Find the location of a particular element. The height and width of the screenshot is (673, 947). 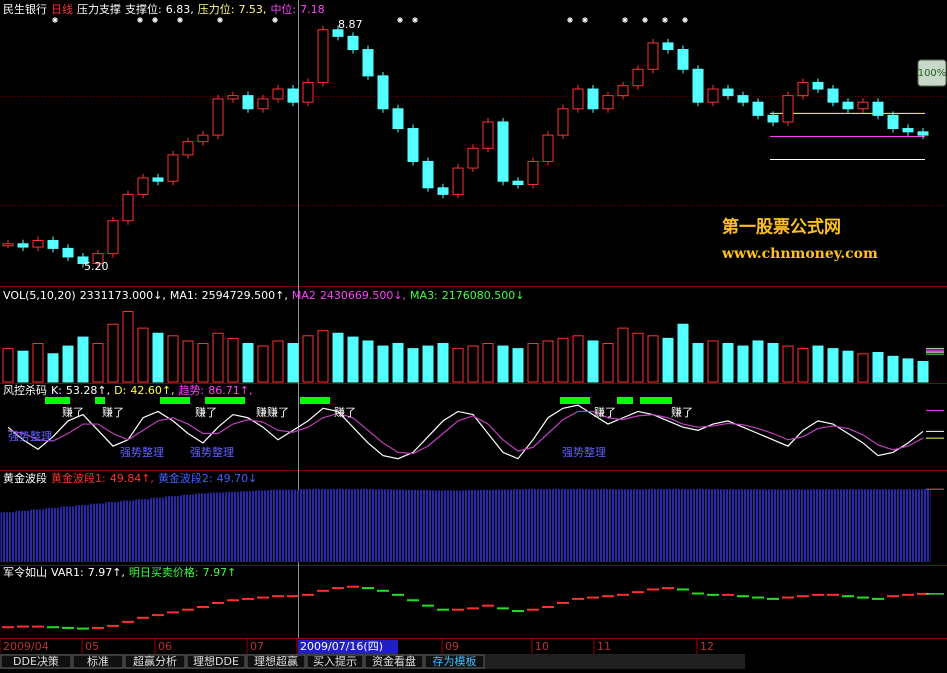

tab-label: 存为模板 is located at coordinates (455, 661).